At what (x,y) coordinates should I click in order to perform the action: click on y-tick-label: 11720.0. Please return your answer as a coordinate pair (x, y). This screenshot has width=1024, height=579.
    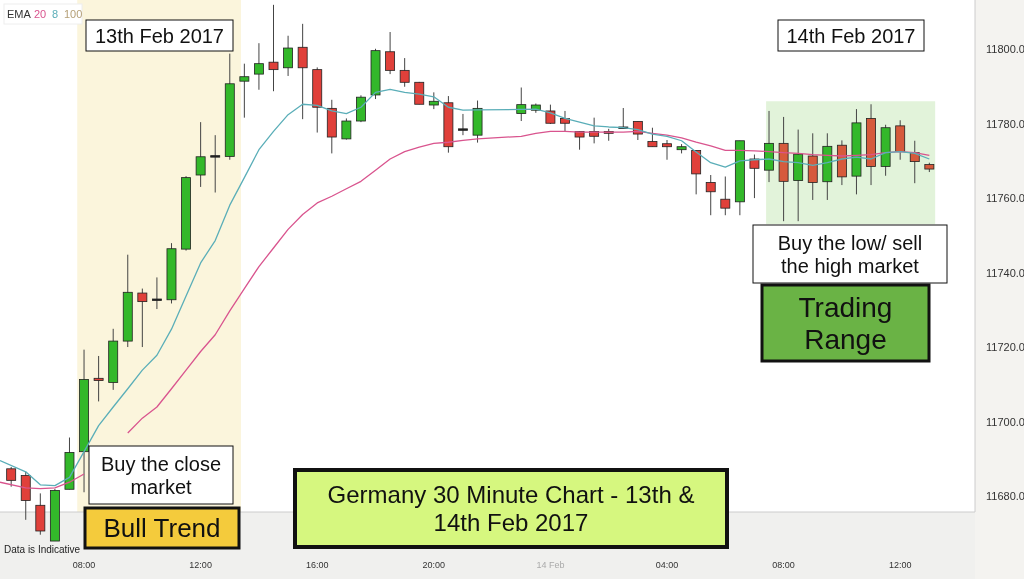
    Looking at the image, I should click on (1005, 347).